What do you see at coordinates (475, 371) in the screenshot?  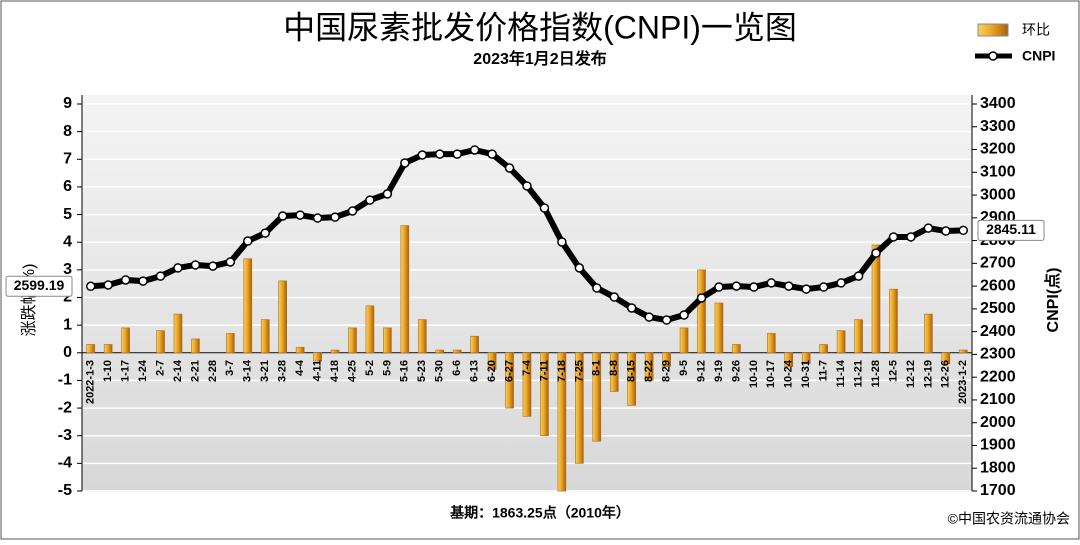 I see `x-tick-label: 6-13` at bounding box center [475, 371].